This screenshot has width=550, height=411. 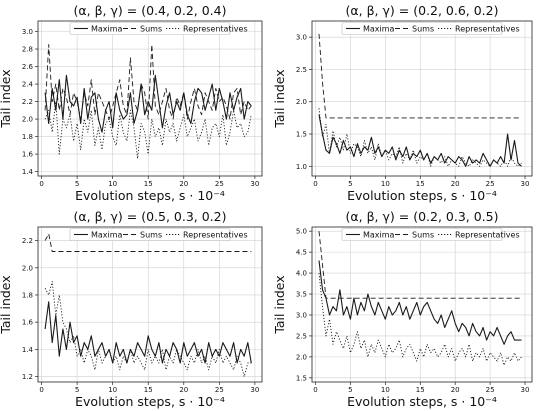 I want to click on y-tick-label: 2.6, so click(x=28, y=67).